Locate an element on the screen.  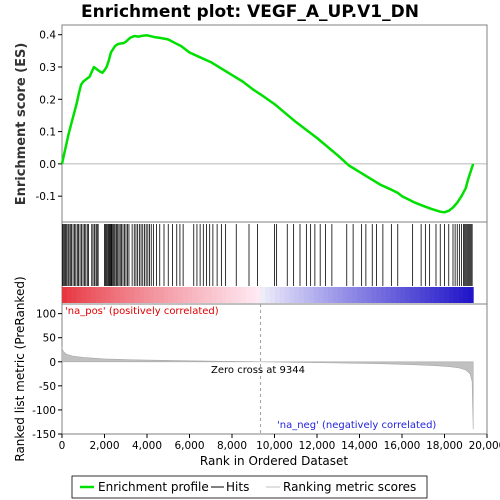
metric-ytick-label: 50 is located at coordinates (49, 339).